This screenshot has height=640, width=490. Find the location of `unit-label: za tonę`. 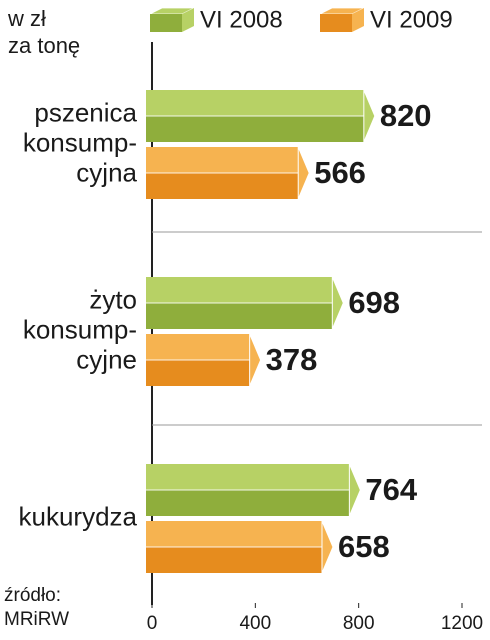

unit-label: za tonę is located at coordinates (44, 45).